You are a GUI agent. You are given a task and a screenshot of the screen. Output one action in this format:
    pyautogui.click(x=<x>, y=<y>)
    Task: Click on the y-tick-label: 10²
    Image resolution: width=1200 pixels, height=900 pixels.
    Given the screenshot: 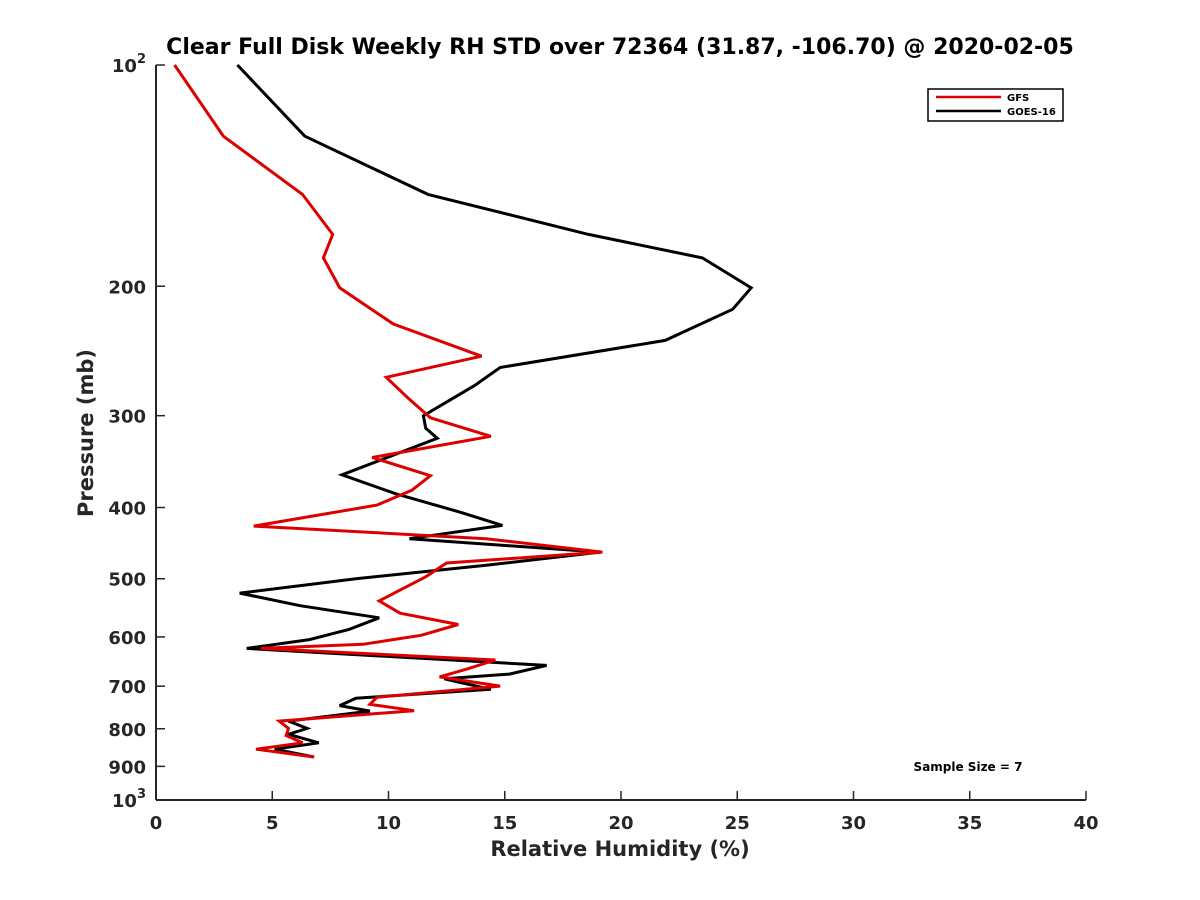 What is the action you would take?
    pyautogui.click(x=129, y=64)
    